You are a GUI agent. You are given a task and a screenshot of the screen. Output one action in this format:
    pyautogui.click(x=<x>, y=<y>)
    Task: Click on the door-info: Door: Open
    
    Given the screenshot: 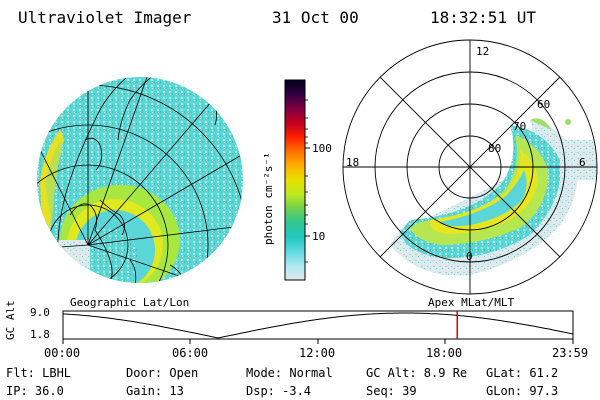 What is the action you would take?
    pyautogui.click(x=162, y=373)
    